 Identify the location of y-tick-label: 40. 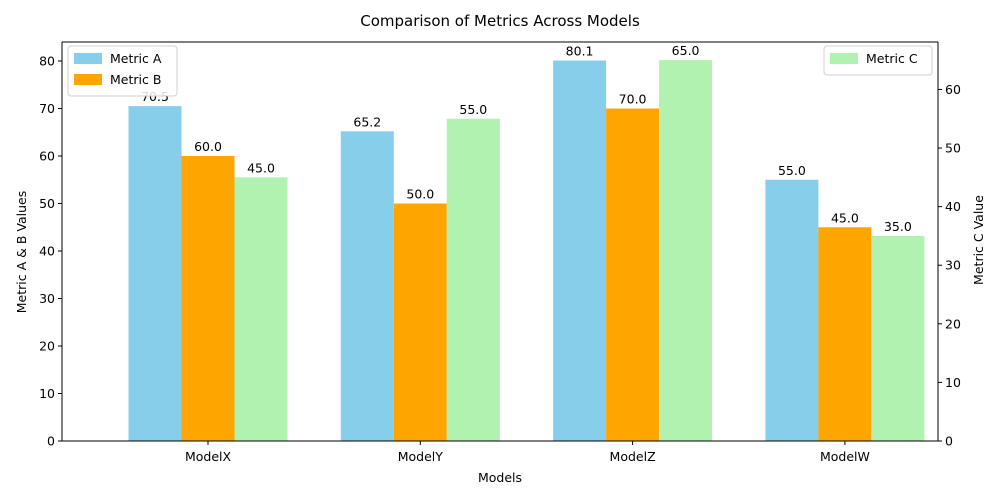
(47, 251).